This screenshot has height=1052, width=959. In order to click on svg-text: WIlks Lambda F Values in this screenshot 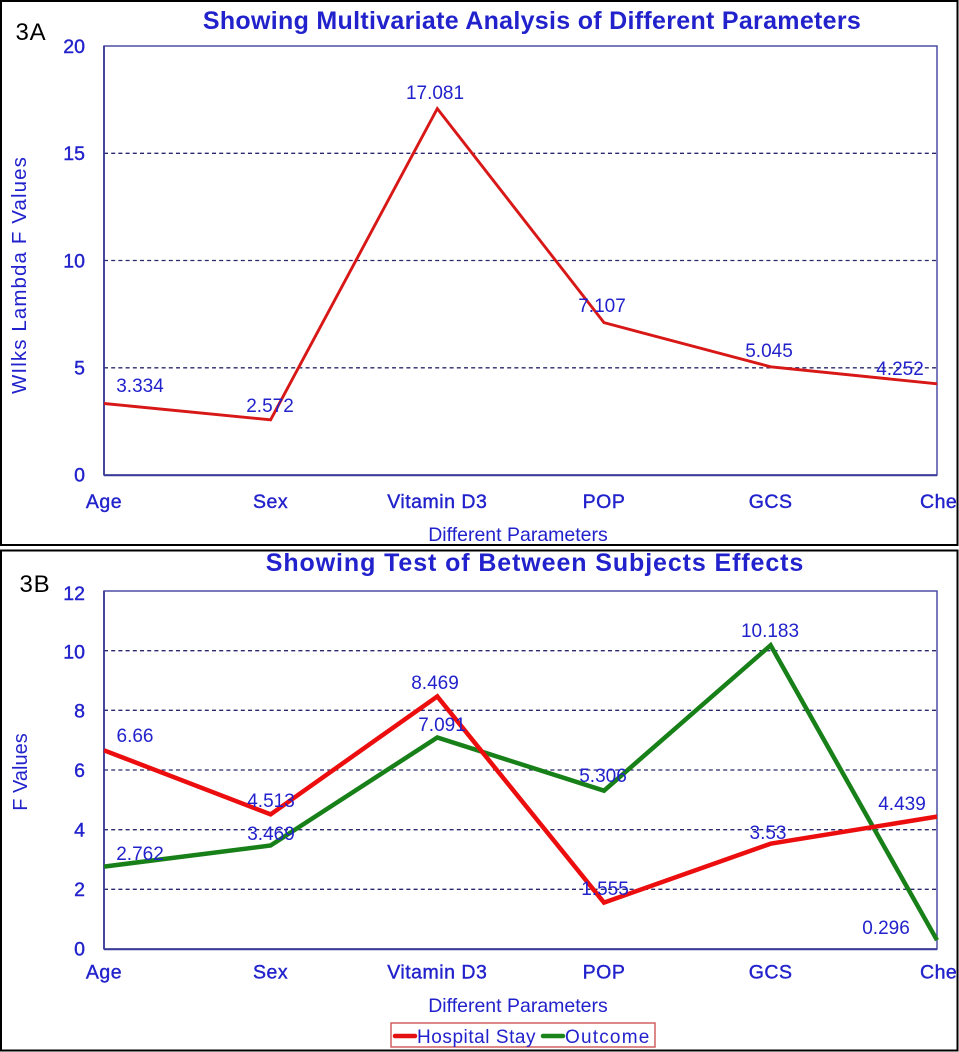, I will do `click(19, 275)`.